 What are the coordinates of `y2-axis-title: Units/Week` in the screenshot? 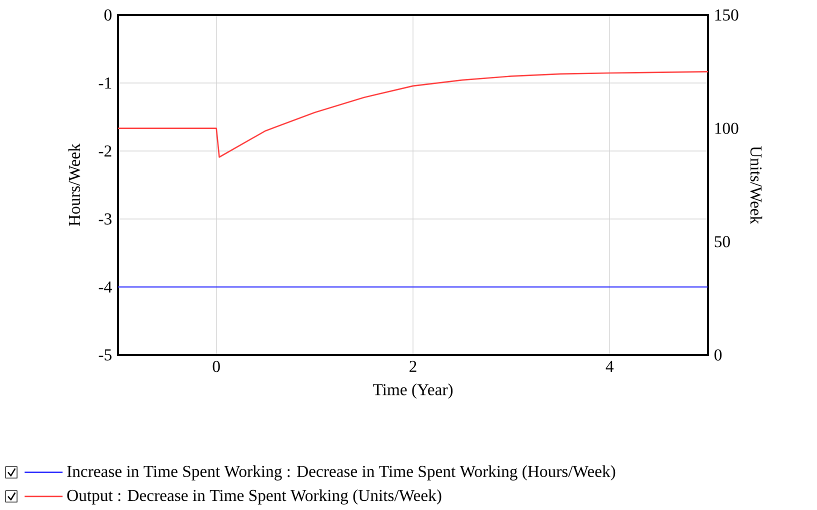 It's located at (756, 185).